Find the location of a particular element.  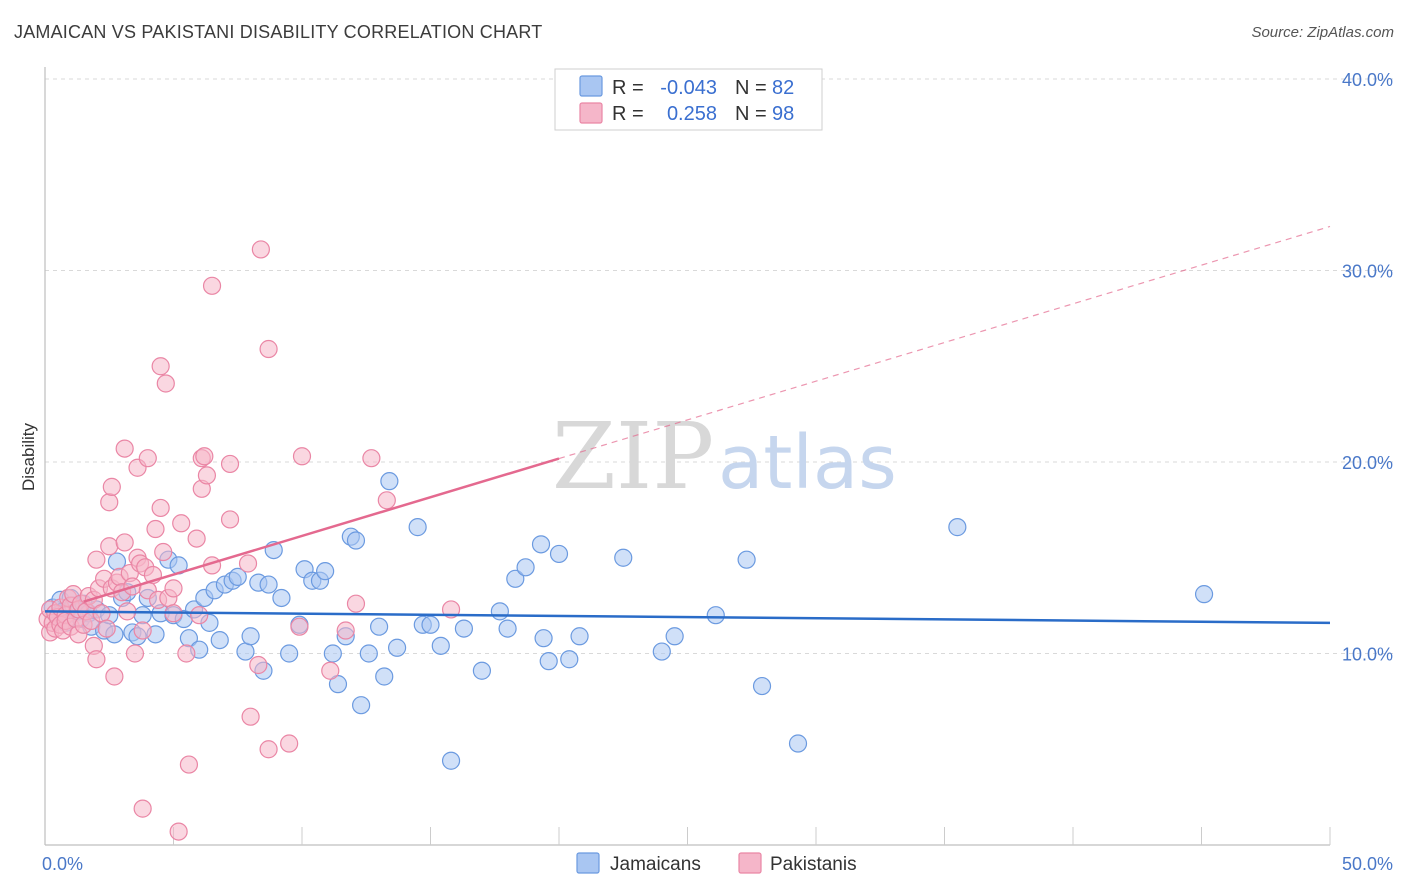

x-tick-label-max: 50.0% is located at coordinates (1367, 864).